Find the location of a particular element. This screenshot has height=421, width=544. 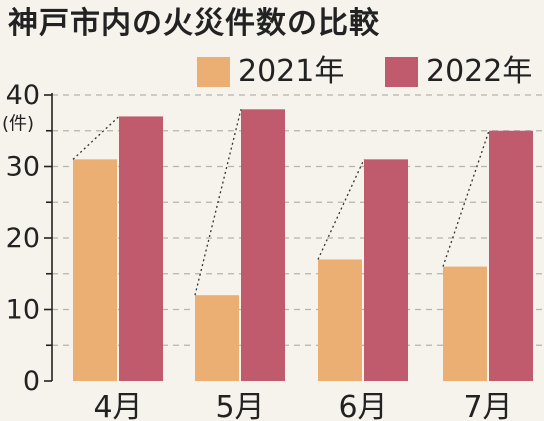

legend-item-2022: 2022年 is located at coordinates (458, 72).